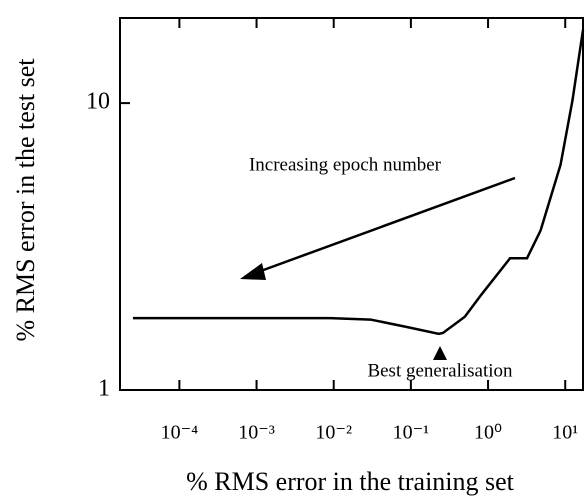 The image size is (586, 501). Describe the element at coordinates (333, 433) in the screenshot. I see `x-tick-label: 10⁻²` at that location.